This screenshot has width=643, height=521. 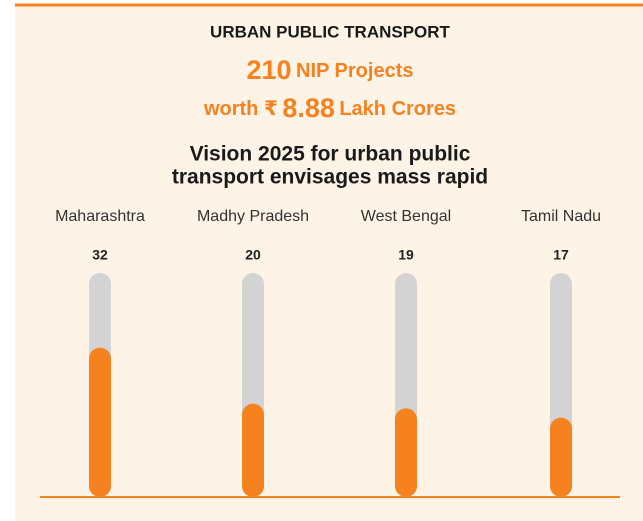 What do you see at coordinates (330, 177) in the screenshot?
I see `subtitle: transport envisages mass rapid` at bounding box center [330, 177].